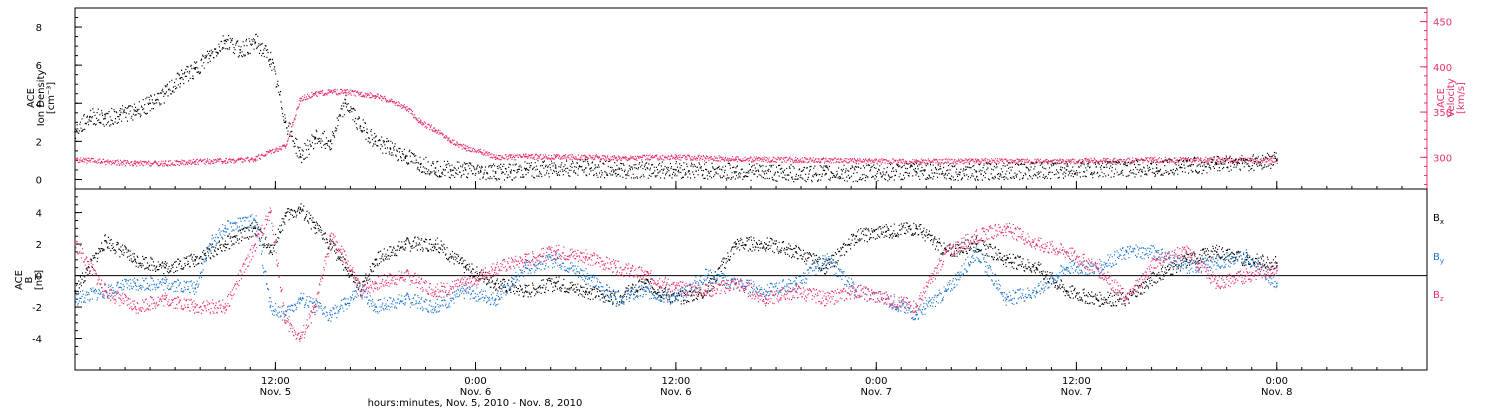 The image size is (1500, 410). Describe the element at coordinates (675, 392) in the screenshot. I see `x-tick-date: Nov. 6` at that location.